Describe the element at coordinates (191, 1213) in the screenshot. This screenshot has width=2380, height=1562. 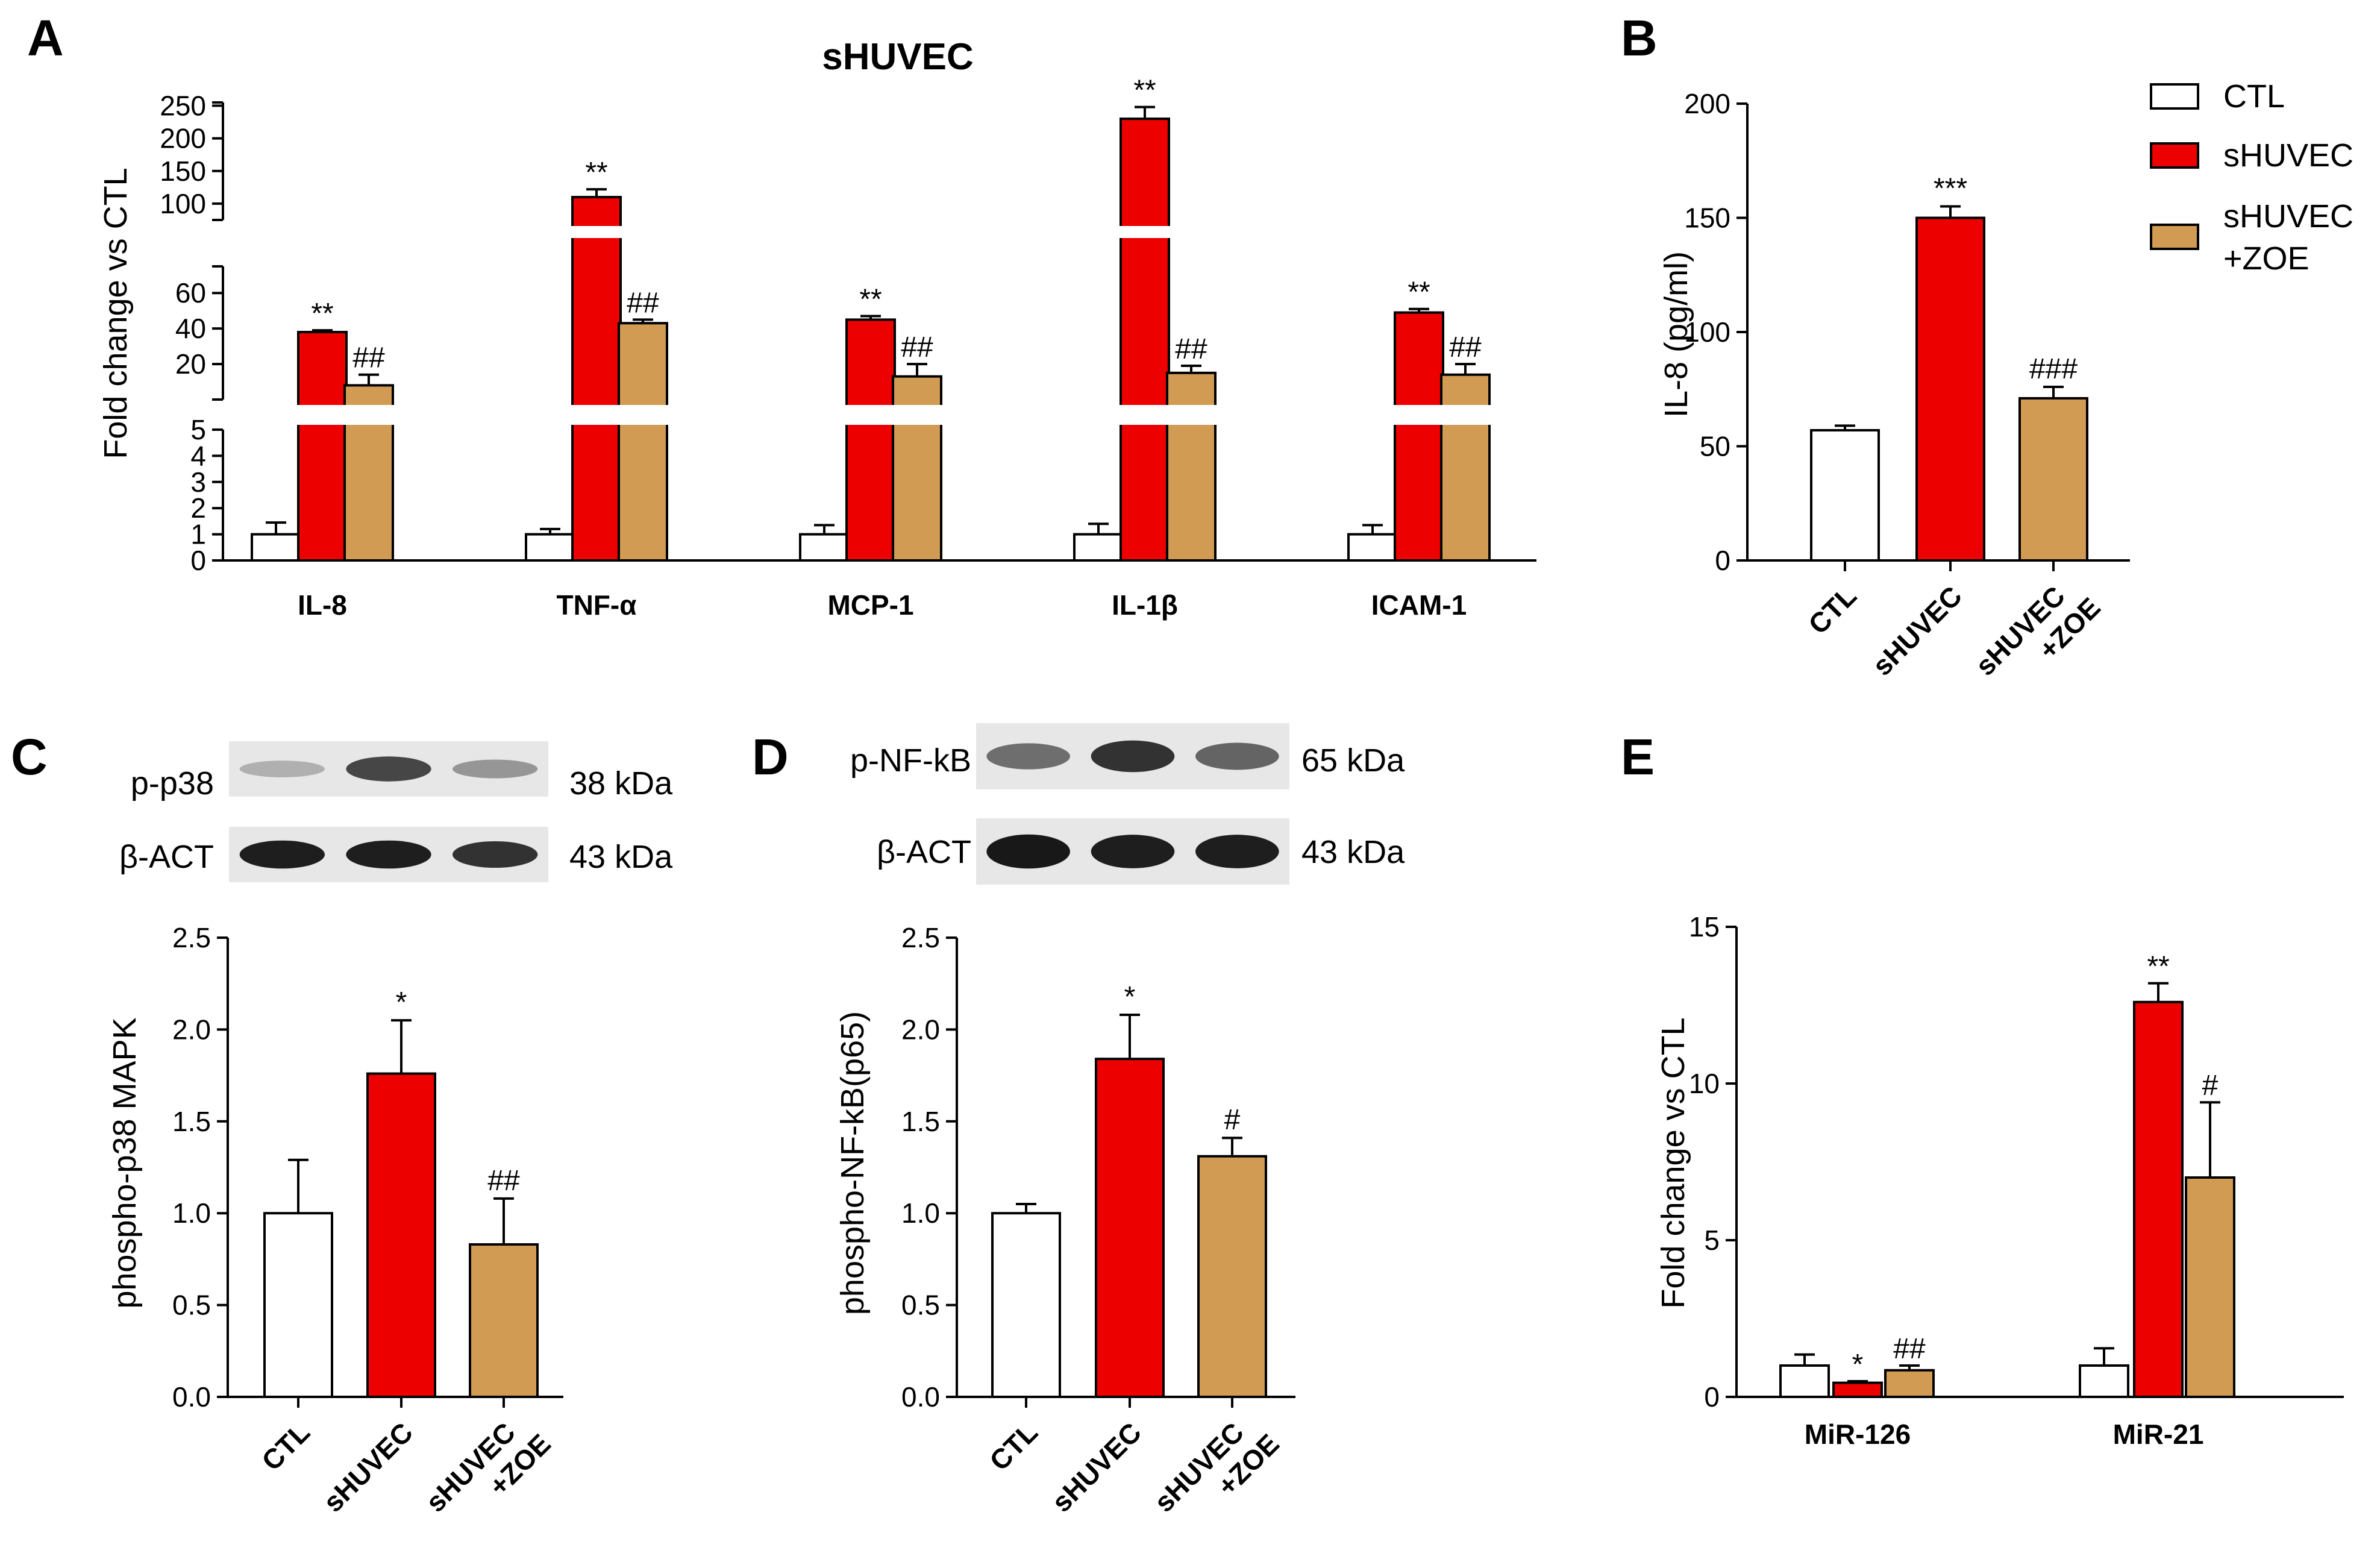
I see `y-tick-label: 1.0` at that location.